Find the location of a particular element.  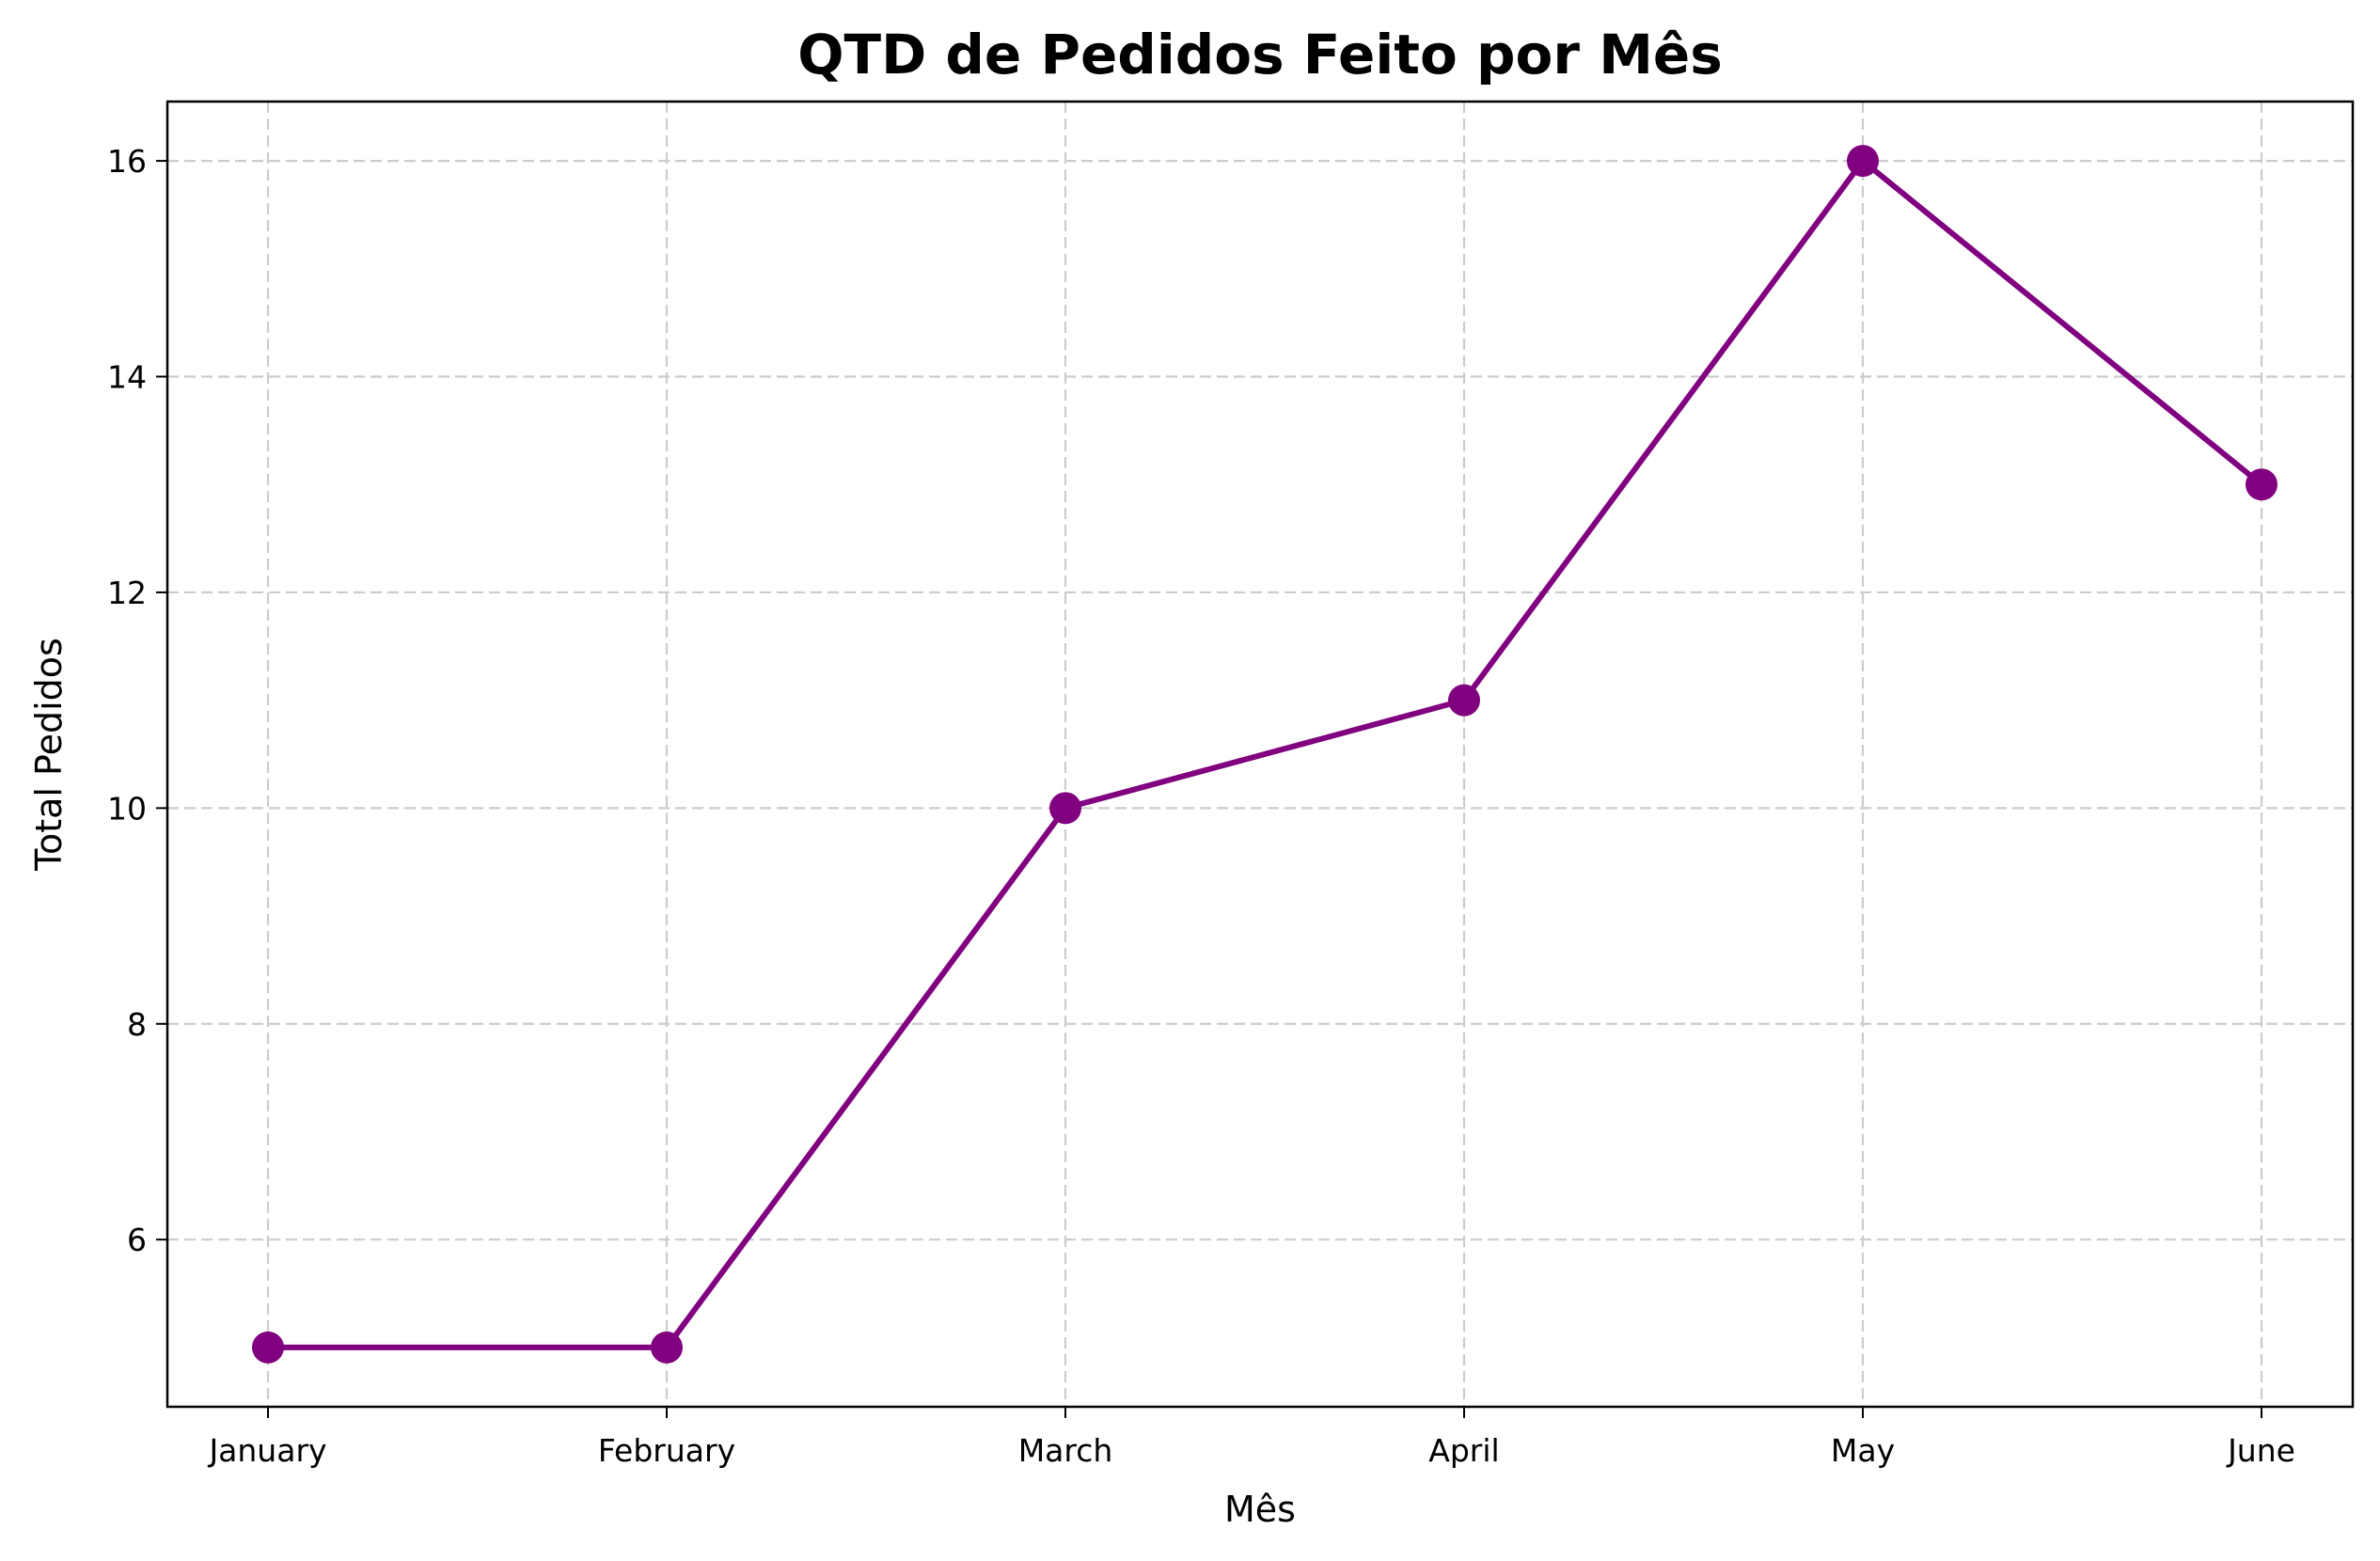

y-tick-label: 14 is located at coordinates (127, 377).